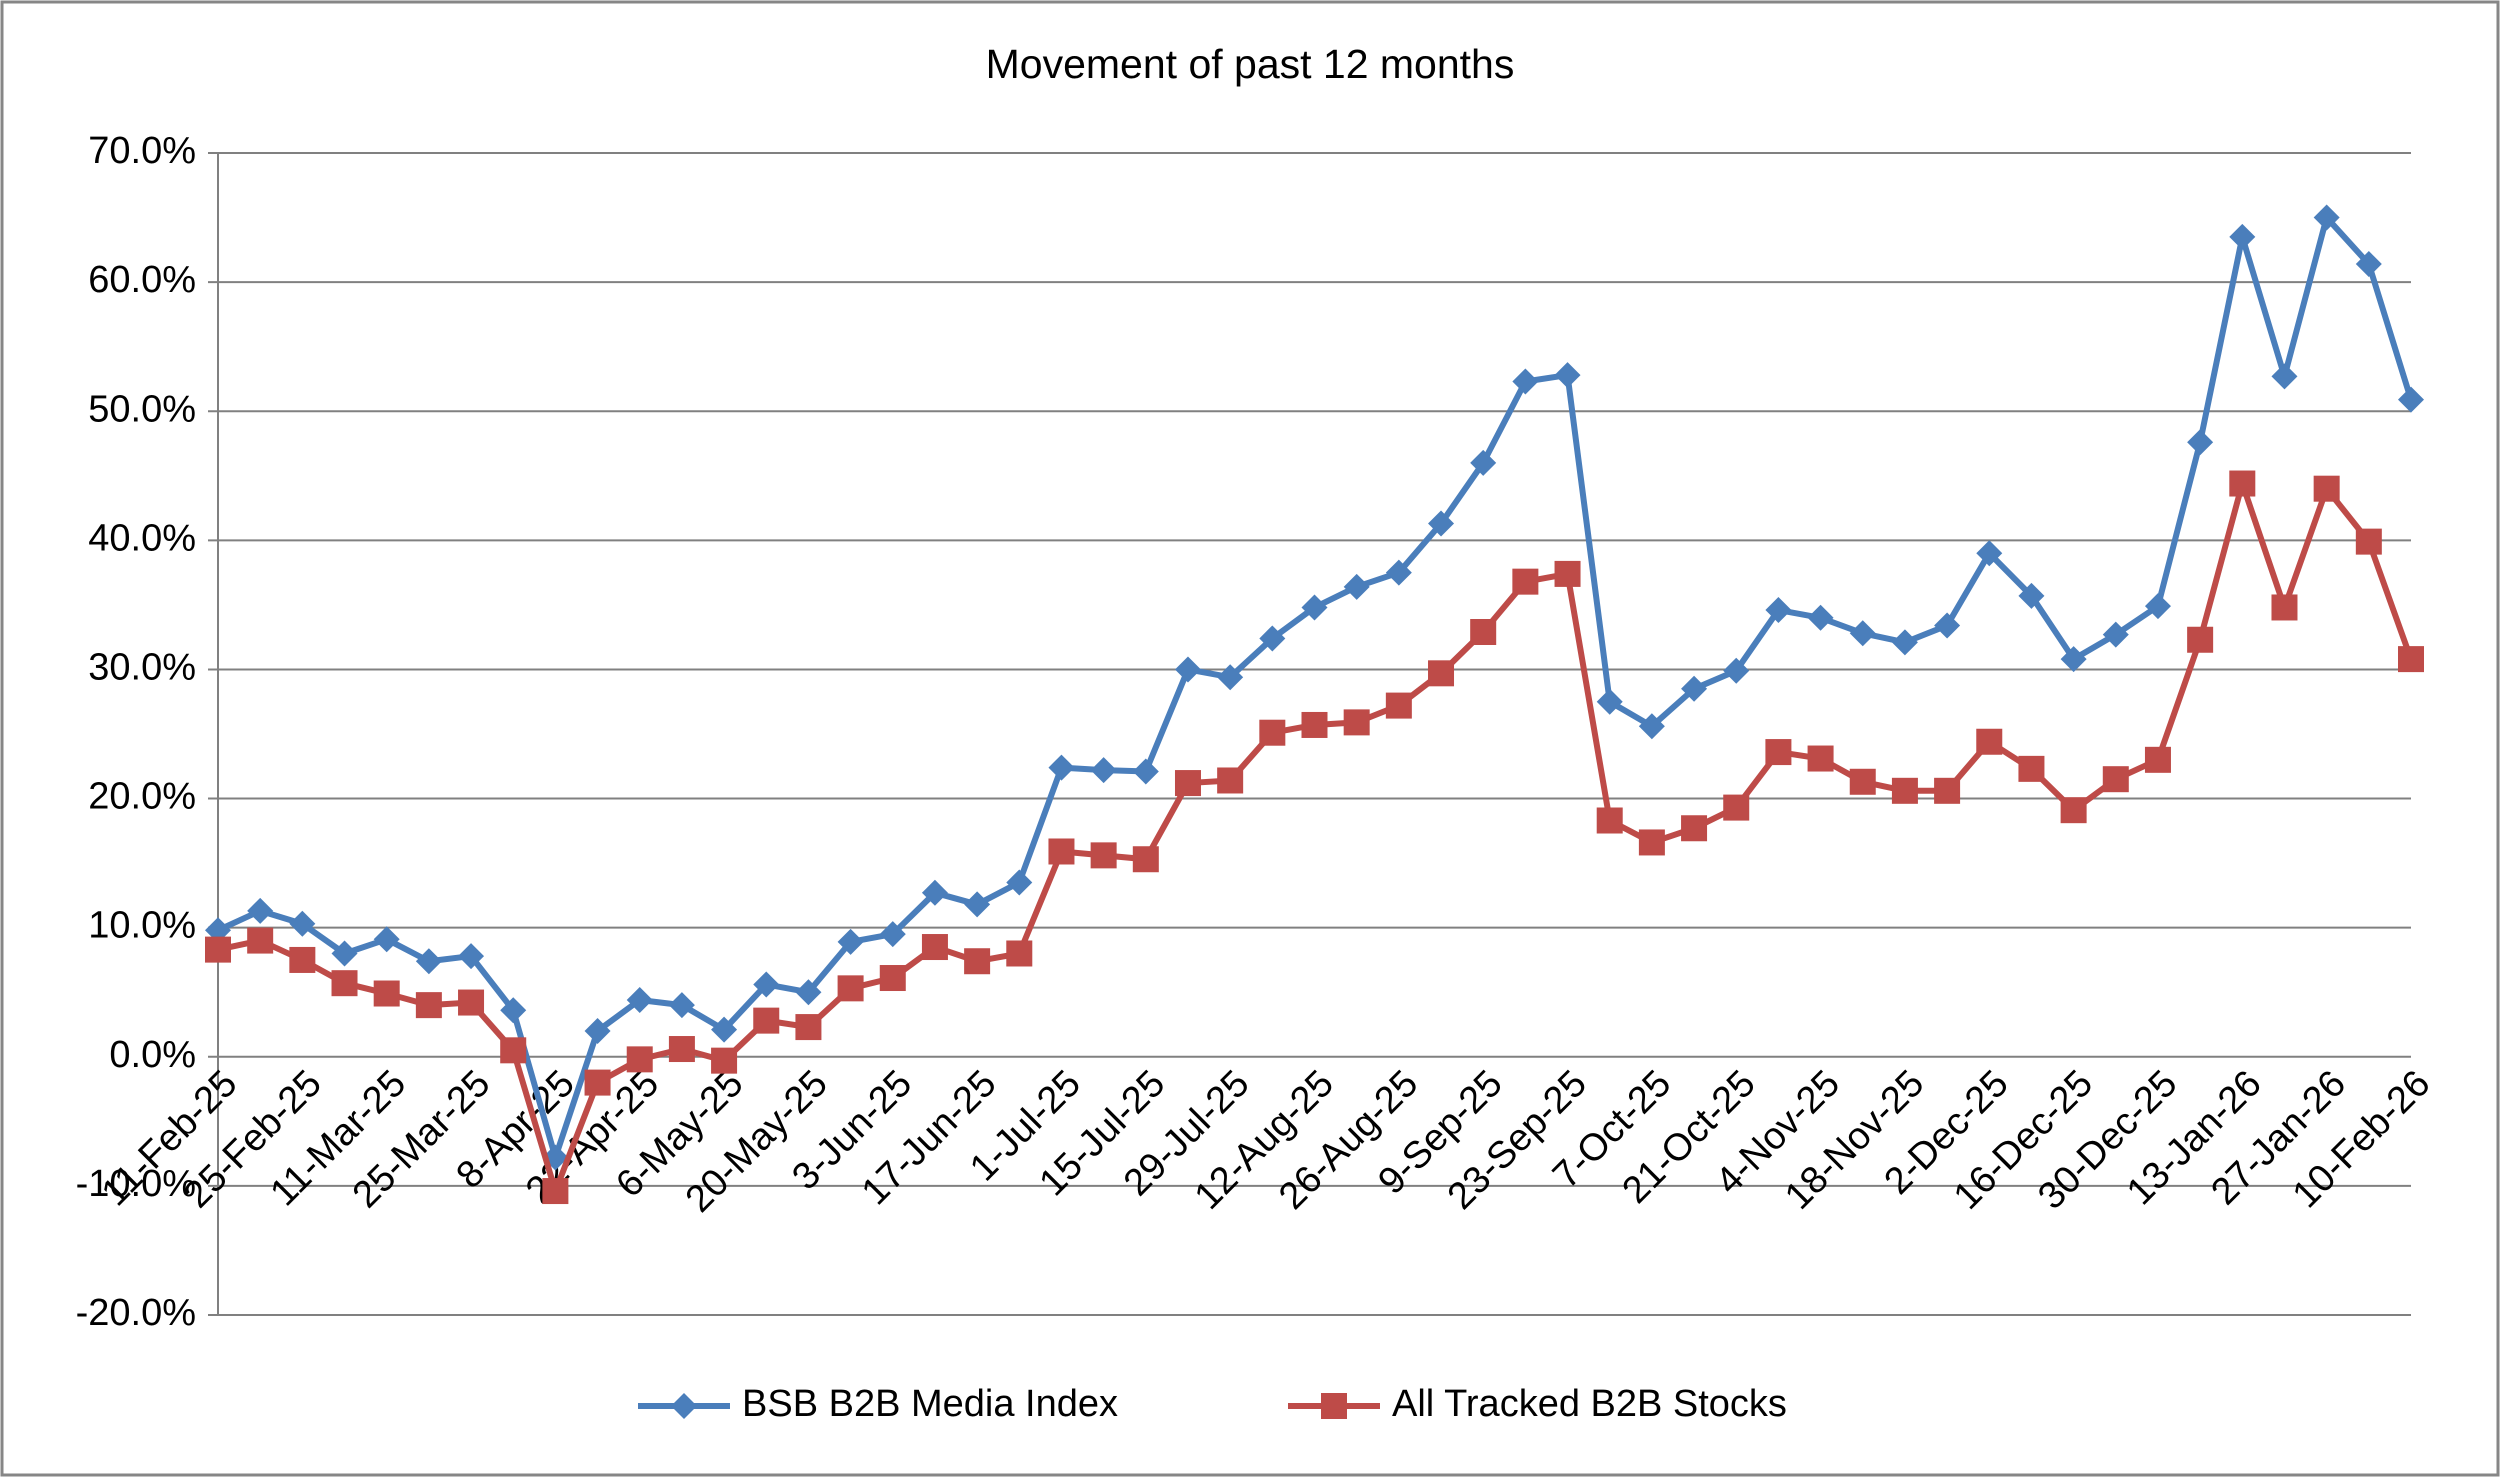 This screenshot has width=2500, height=1477. What do you see at coordinates (930, 1404) in the screenshot?
I see `legend-label: BSB B2B Media Index` at bounding box center [930, 1404].